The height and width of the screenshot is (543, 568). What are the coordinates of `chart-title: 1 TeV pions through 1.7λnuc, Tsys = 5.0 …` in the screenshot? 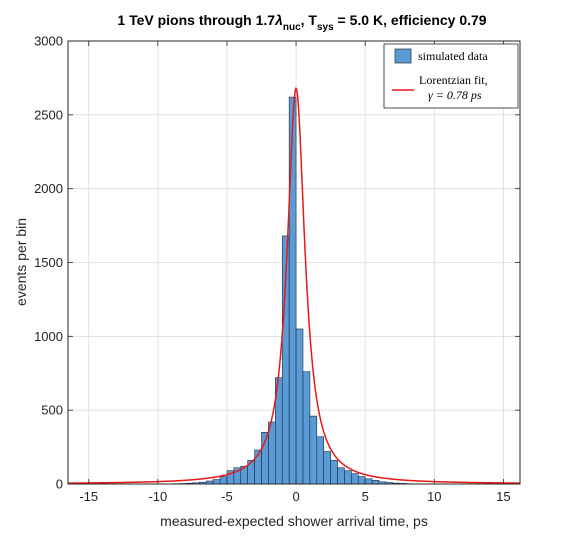 It's located at (301, 22).